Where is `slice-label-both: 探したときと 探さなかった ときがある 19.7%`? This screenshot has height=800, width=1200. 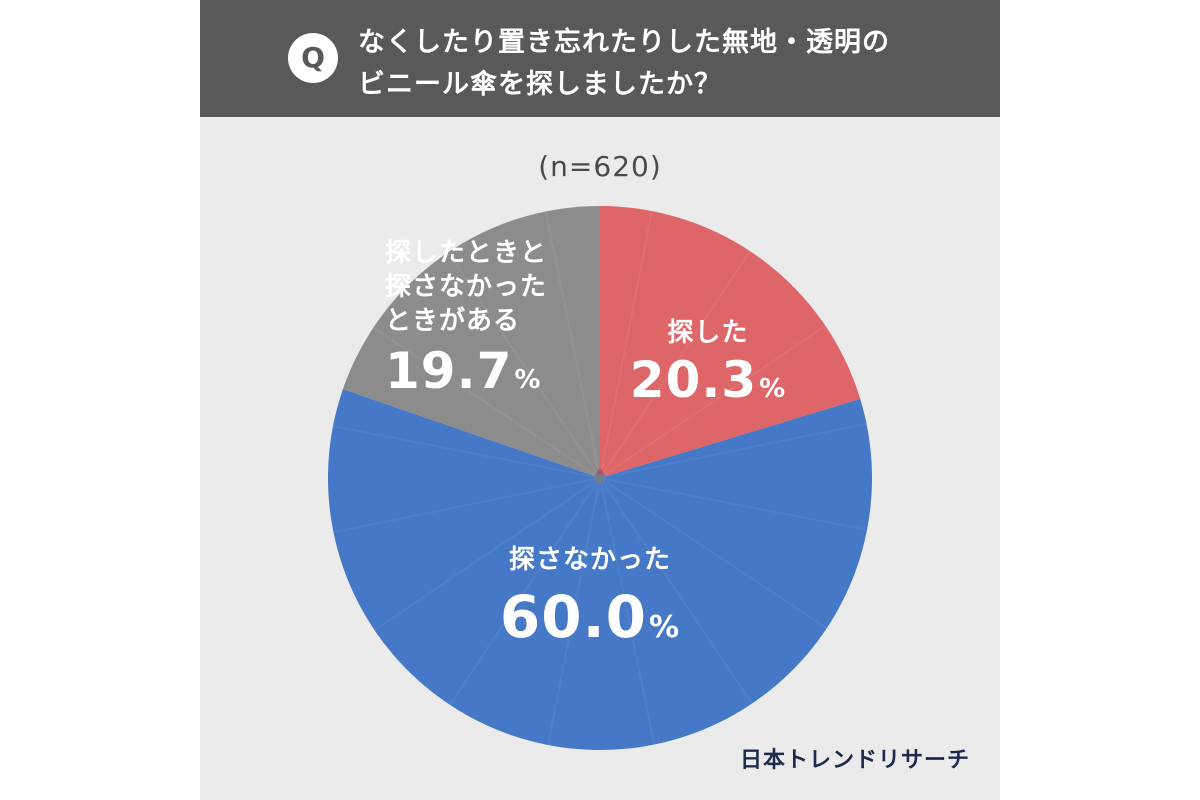
slice-label-both: 探したときと 探さなかった ときがある 19.7% is located at coordinates (466, 324).